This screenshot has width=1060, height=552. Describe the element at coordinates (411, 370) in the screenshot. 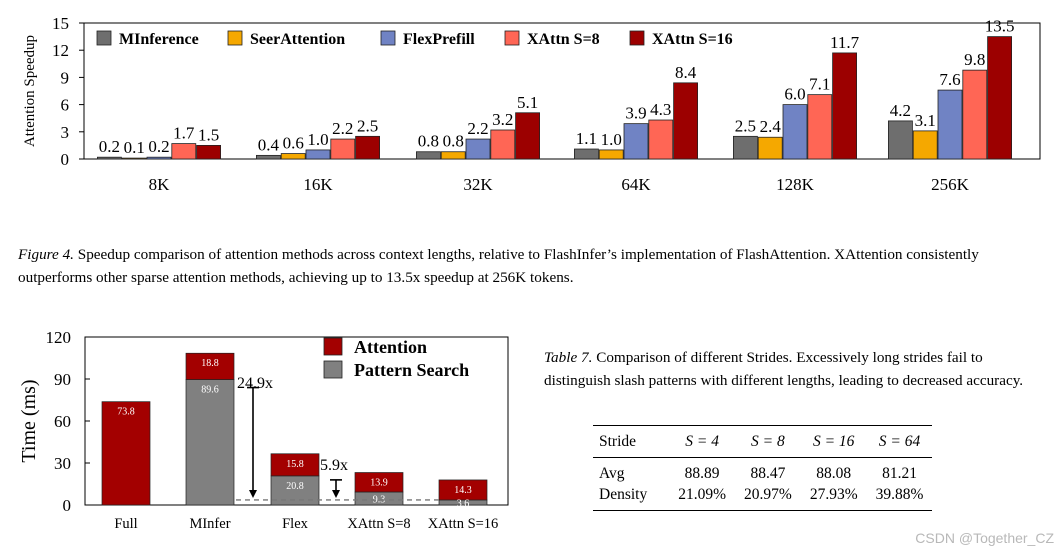

I see `legend-label-pattern-search: Pattern Search` at that location.